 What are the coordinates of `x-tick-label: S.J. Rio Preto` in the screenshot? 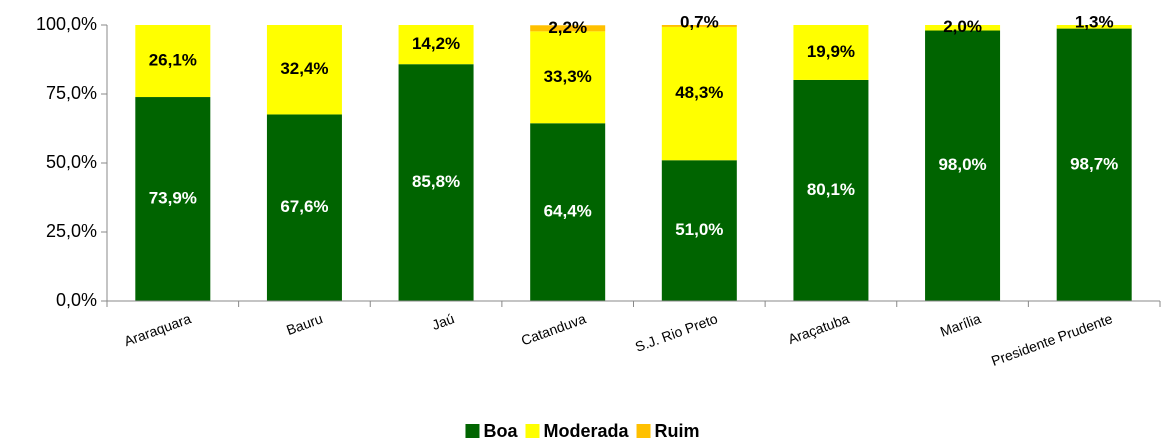 It's located at (676, 332).